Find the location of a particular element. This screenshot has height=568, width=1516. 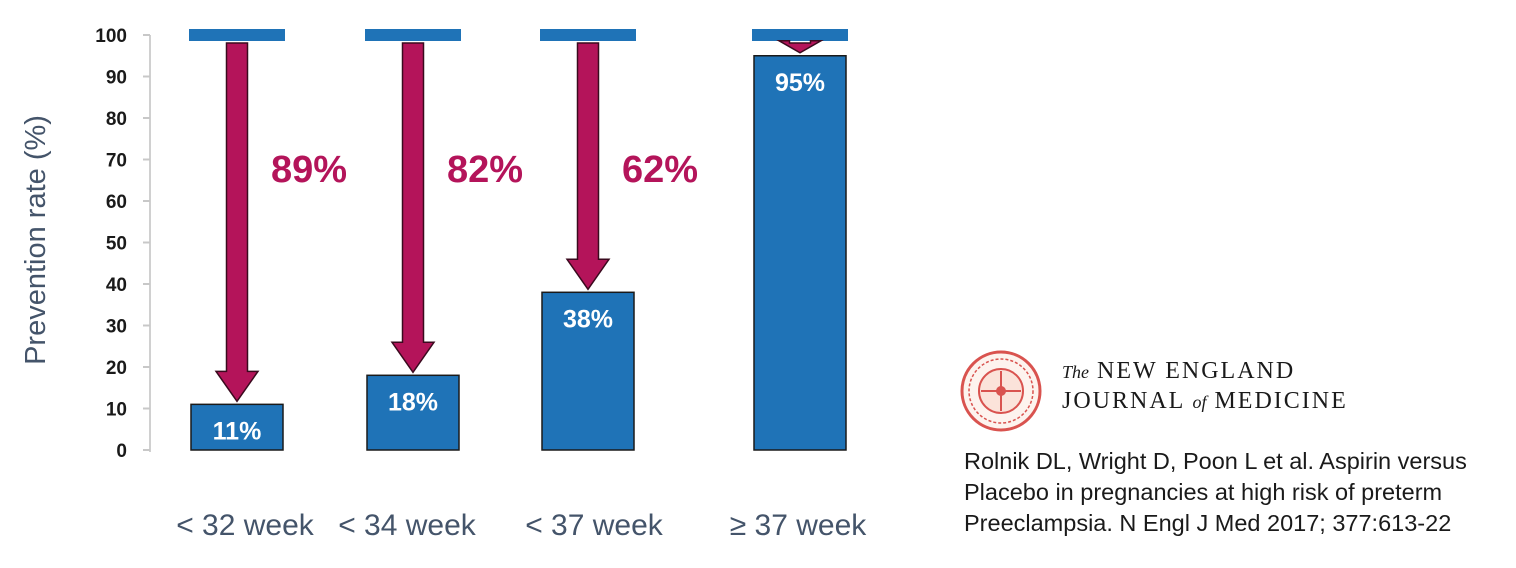

nejm-seal-icon is located at coordinates (1001, 391).